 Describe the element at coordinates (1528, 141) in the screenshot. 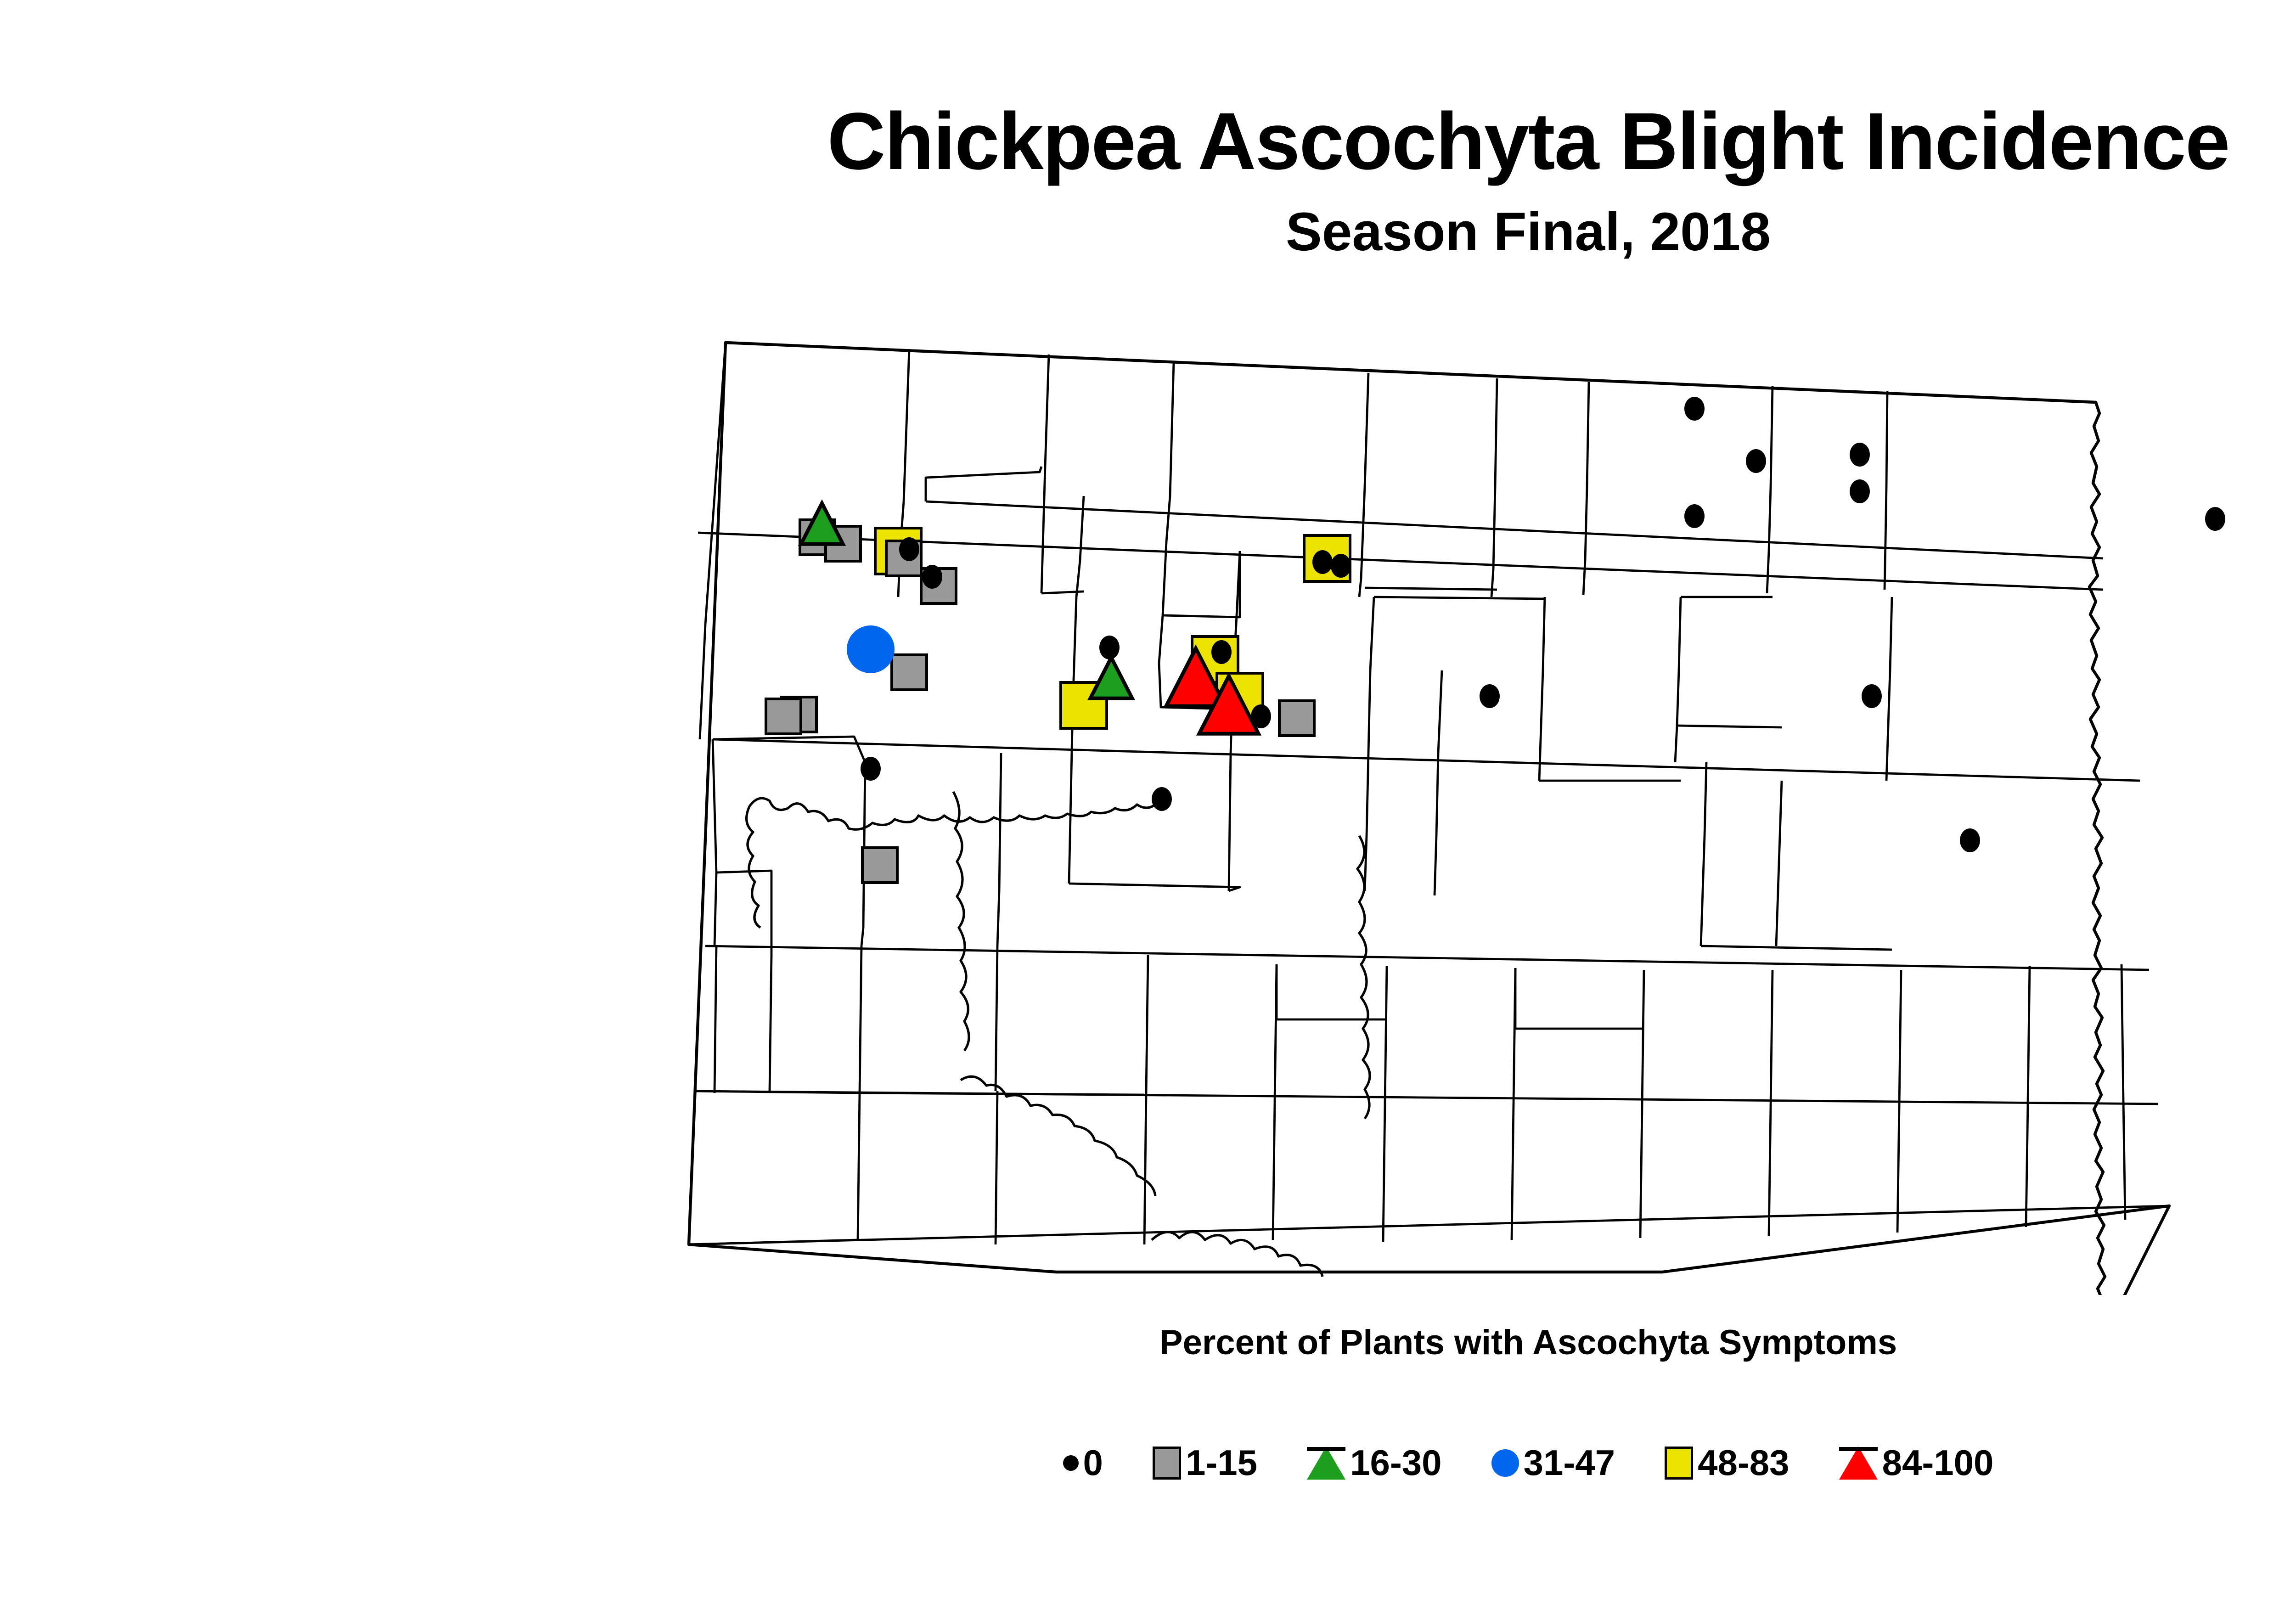

I see `page-title: Chickpea Ascochyta Blight Incidence` at that location.